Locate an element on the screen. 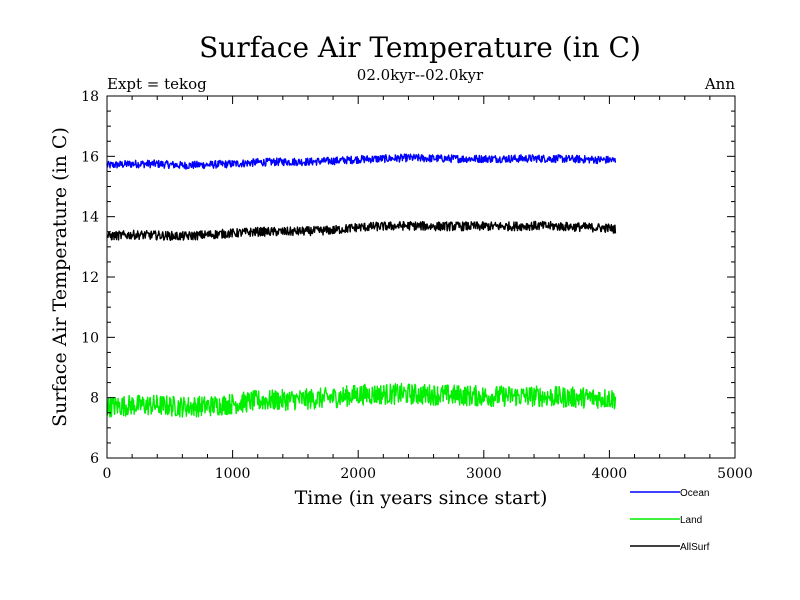  x-tick-label: 1000 is located at coordinates (233, 474).